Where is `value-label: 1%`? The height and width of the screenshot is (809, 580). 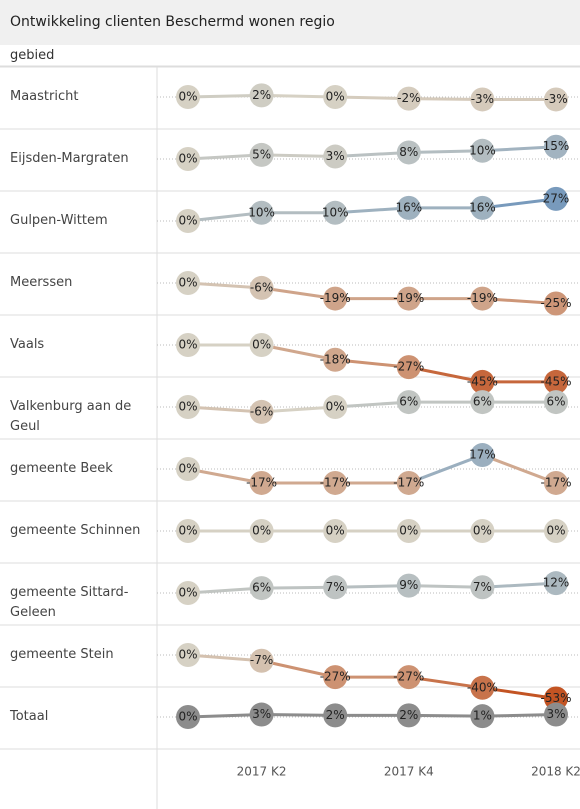 value-label: 1% is located at coordinates (482, 716).